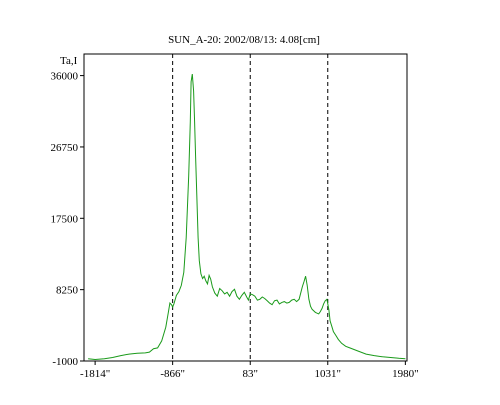 Image resolution: width=500 pixels, height=405 pixels. I want to click on x-tick-label: 1031", so click(328, 374).